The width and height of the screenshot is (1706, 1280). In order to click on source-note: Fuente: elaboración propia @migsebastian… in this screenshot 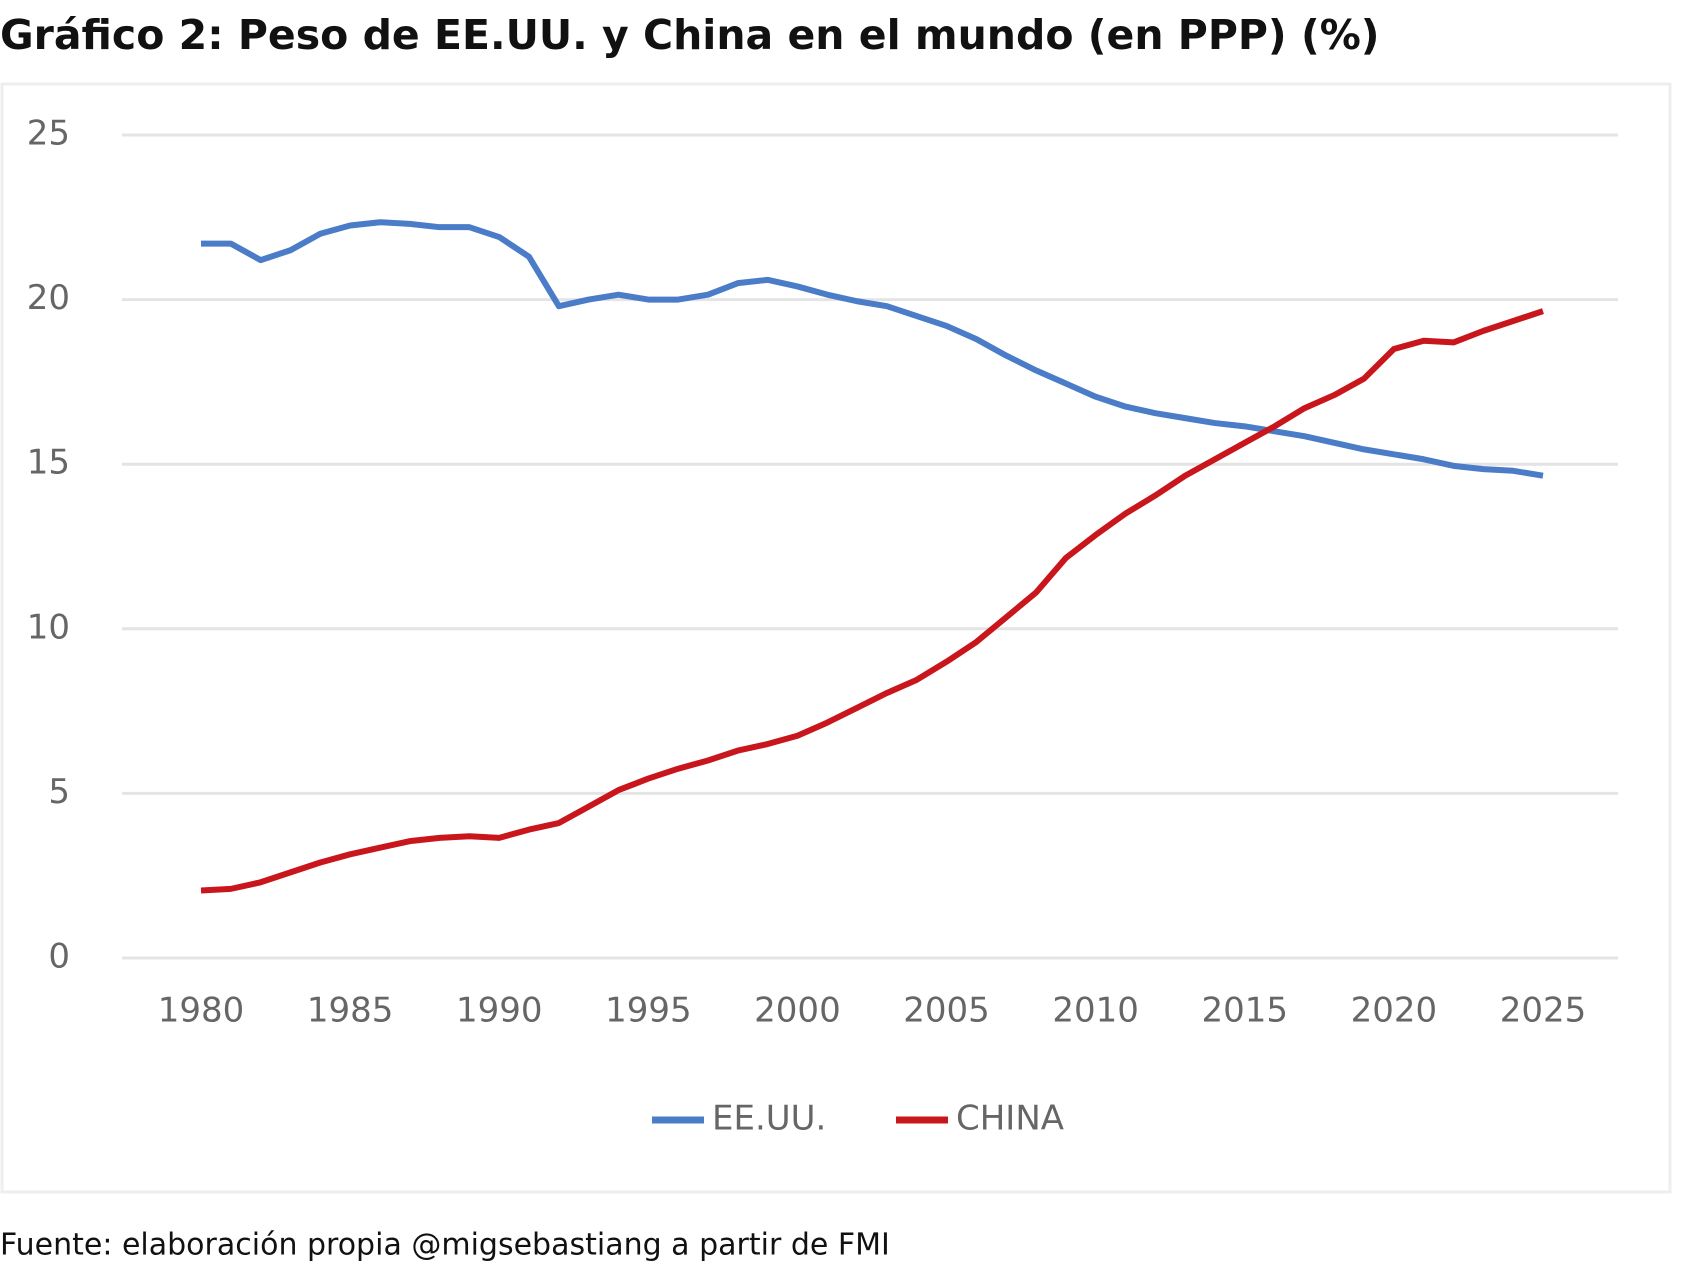, I will do `click(445, 1245)`.